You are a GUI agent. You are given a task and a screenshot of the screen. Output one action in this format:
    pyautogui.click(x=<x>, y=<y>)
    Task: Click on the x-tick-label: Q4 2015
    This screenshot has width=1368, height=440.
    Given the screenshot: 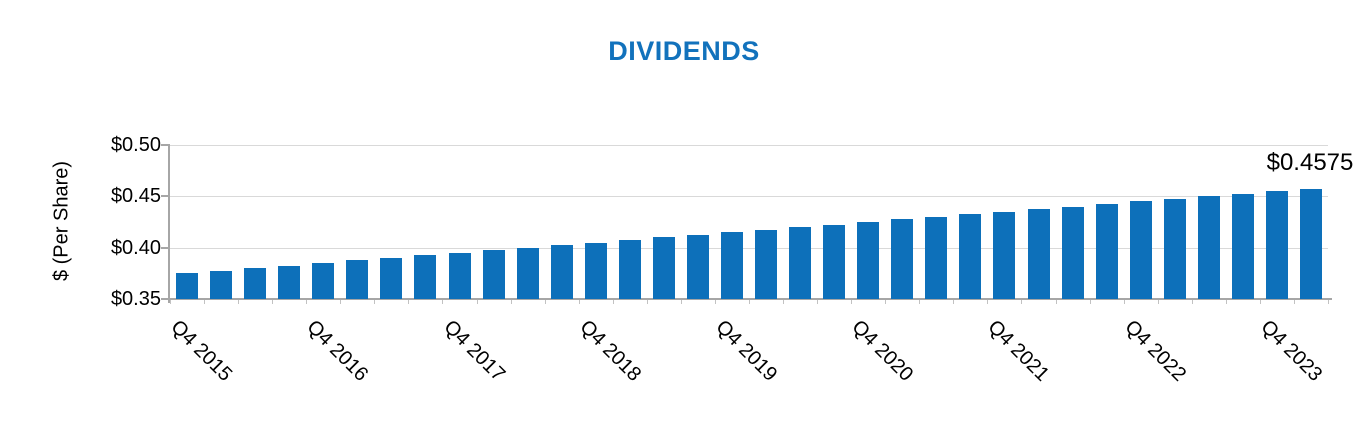 What is the action you would take?
    pyautogui.click(x=201, y=351)
    